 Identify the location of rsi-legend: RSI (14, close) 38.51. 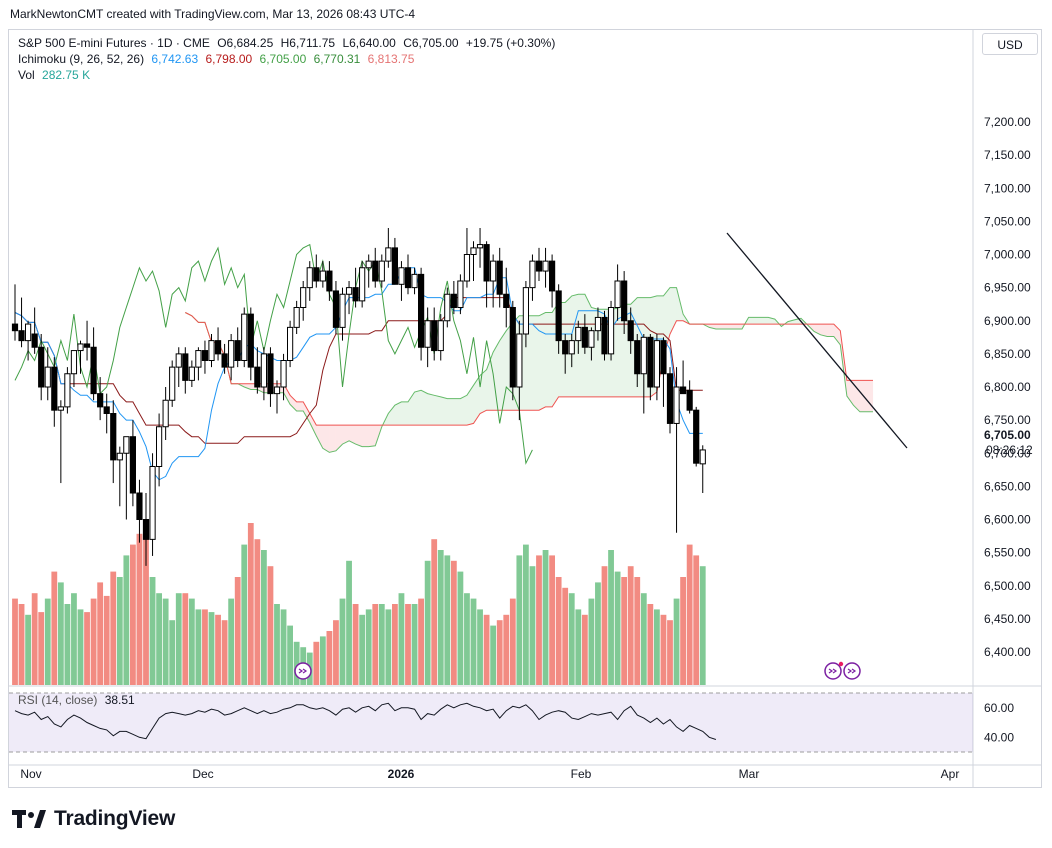
(78, 700).